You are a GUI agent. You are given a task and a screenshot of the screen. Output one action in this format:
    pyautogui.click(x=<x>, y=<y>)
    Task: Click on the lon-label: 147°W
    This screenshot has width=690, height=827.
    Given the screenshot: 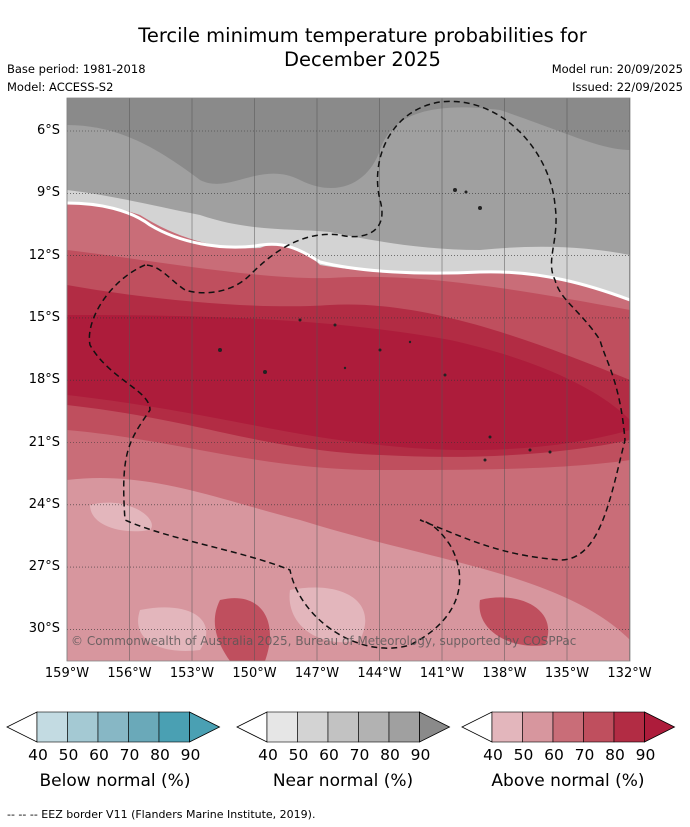 What is the action you would take?
    pyautogui.click(x=317, y=673)
    